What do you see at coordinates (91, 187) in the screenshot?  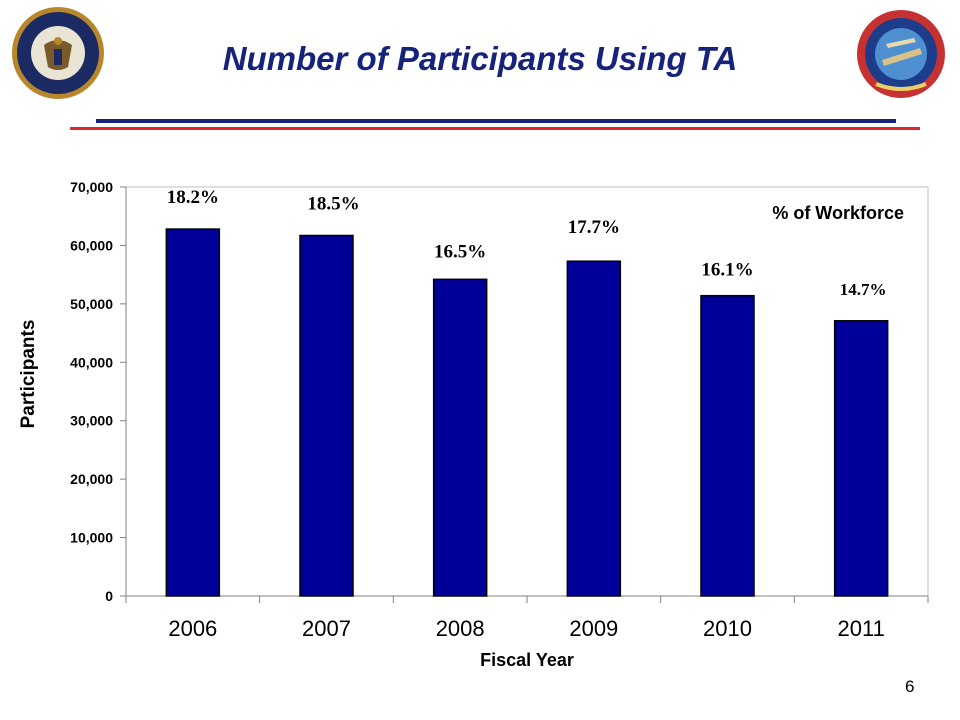 I see `y-tick-label: 70,000` at bounding box center [91, 187].